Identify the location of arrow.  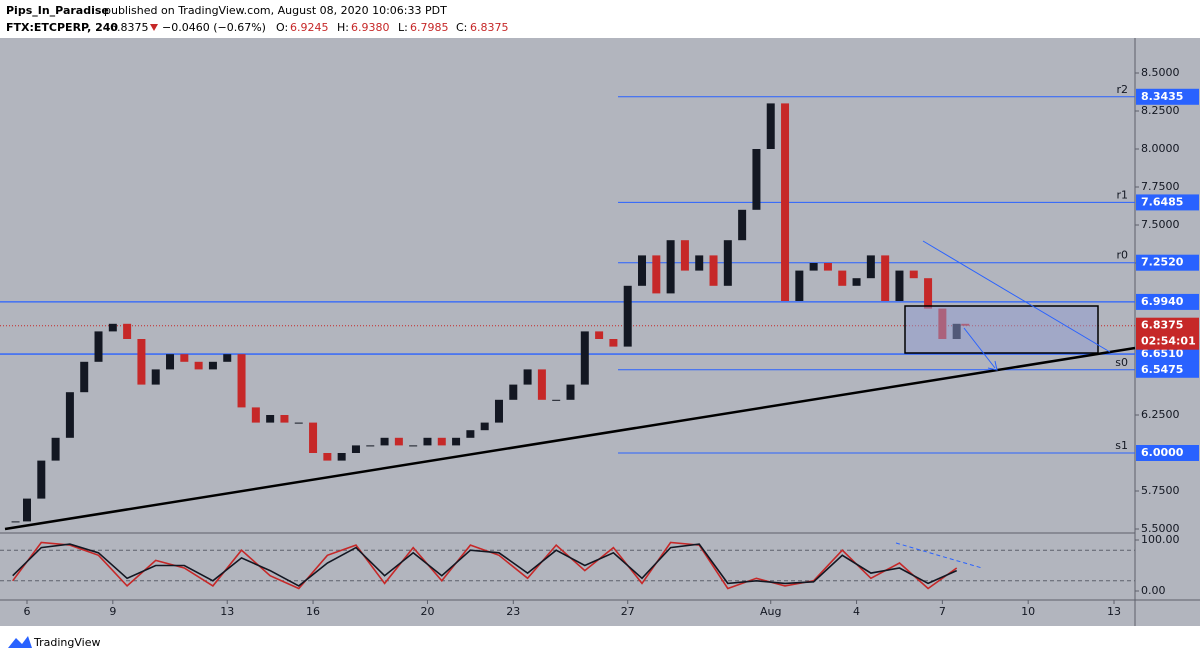
(979, 348).